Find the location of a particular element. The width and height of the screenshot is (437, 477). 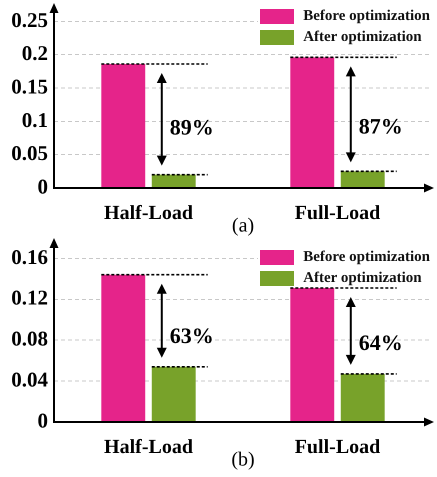

y-tick-label: 0.04 is located at coordinates (29, 380).